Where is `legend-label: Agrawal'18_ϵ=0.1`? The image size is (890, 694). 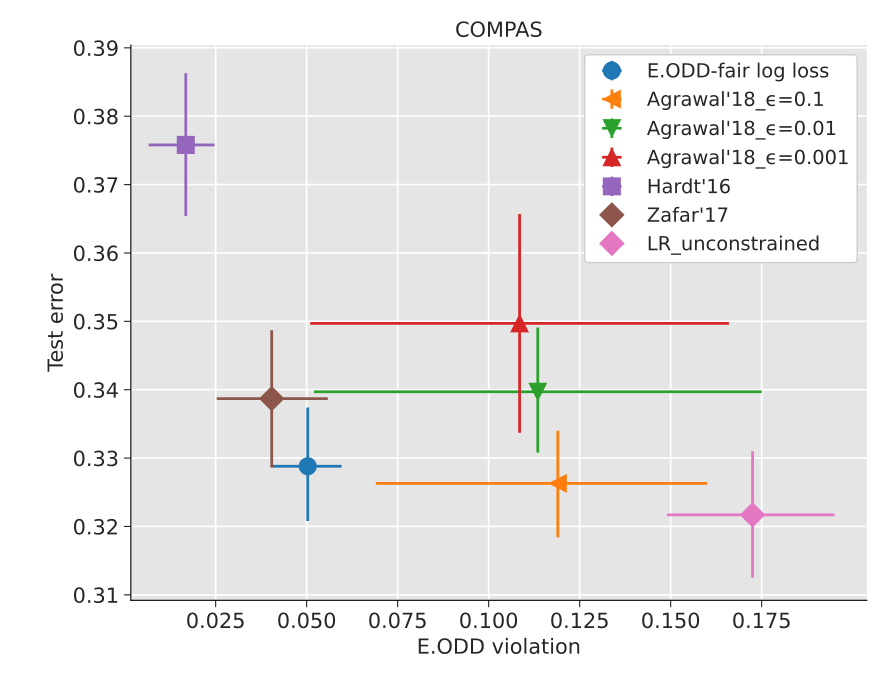
legend-label: Agrawal'18_ϵ=0.1 is located at coordinates (735, 101).